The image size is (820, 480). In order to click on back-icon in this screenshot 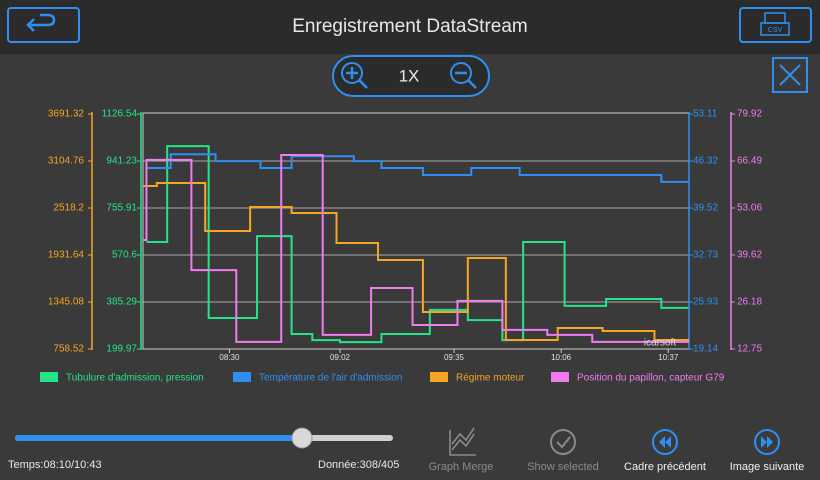, I will do `click(41, 22)`.